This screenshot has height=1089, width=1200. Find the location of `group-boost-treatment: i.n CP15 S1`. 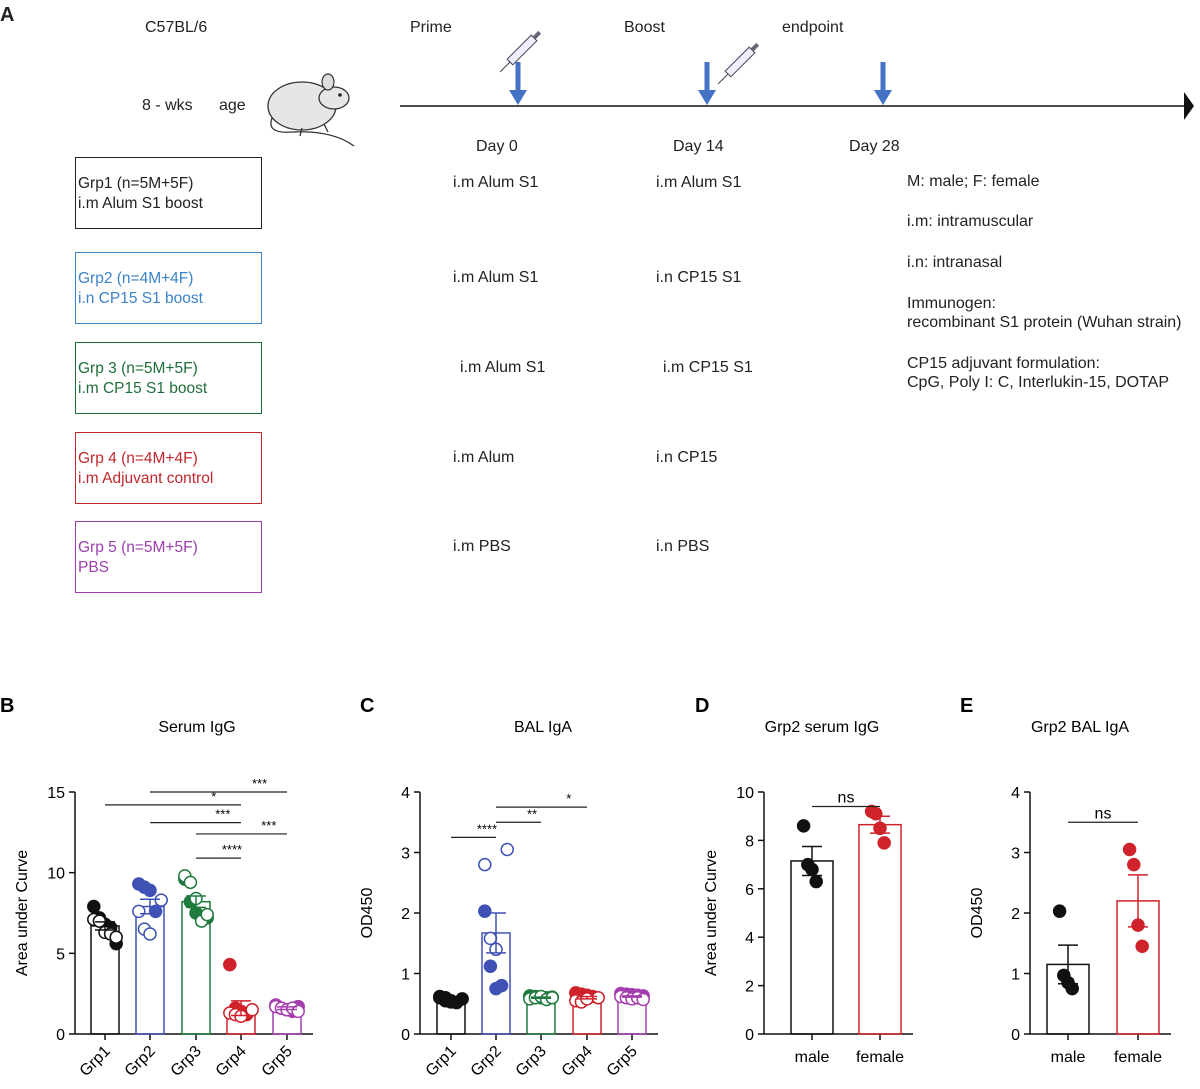

group-boost-treatment: i.n CP15 S1 is located at coordinates (699, 277).